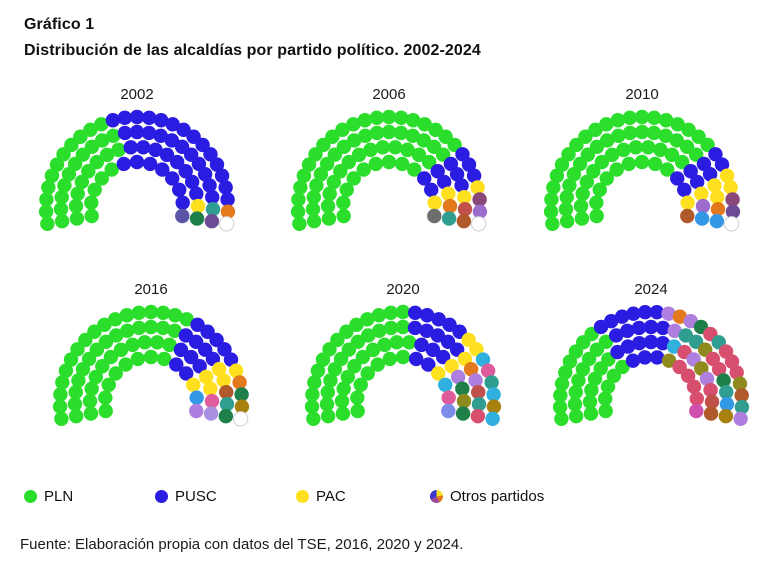 The width and height of the screenshot is (768, 577). I want to click on figure-label: Gráfico 1, so click(59, 24).